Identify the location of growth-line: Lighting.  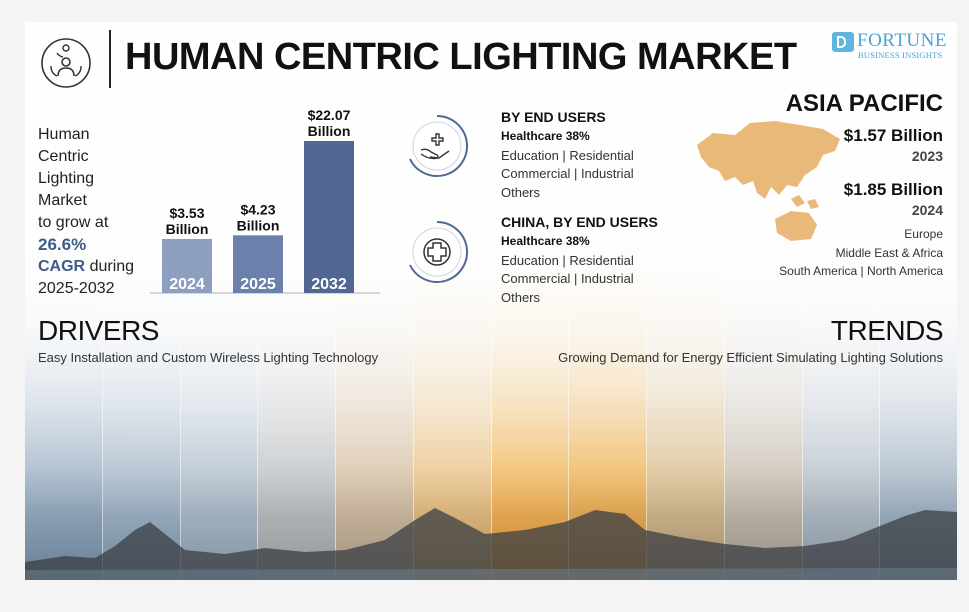
(66, 178).